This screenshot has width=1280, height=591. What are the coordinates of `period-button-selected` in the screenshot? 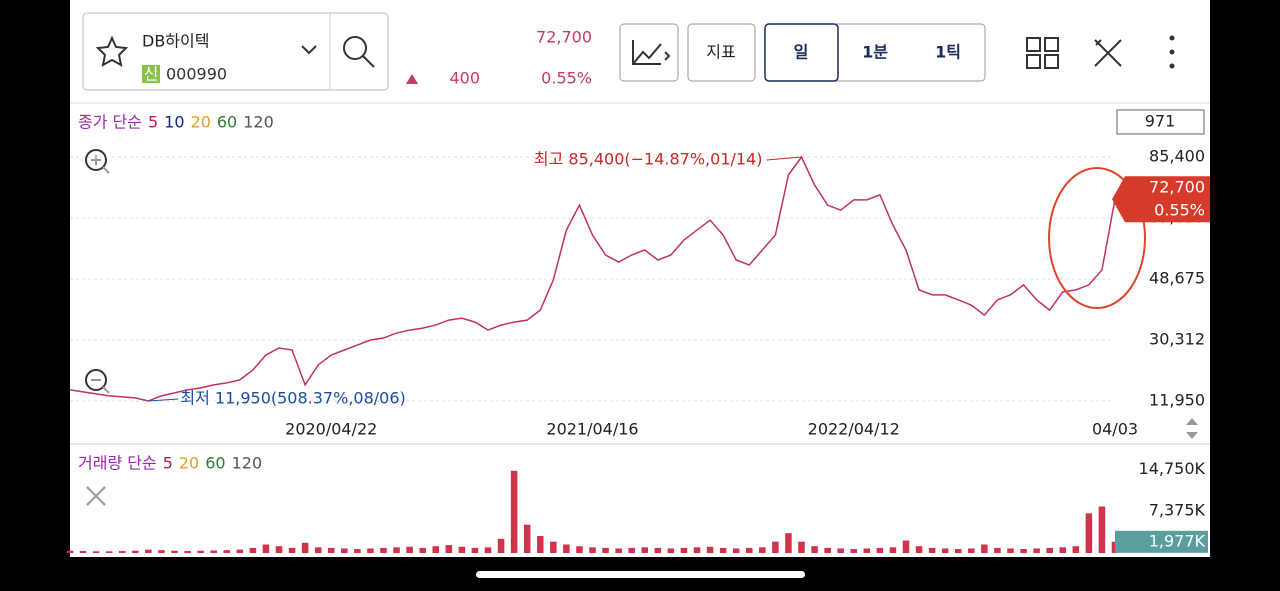 It's located at (801, 52).